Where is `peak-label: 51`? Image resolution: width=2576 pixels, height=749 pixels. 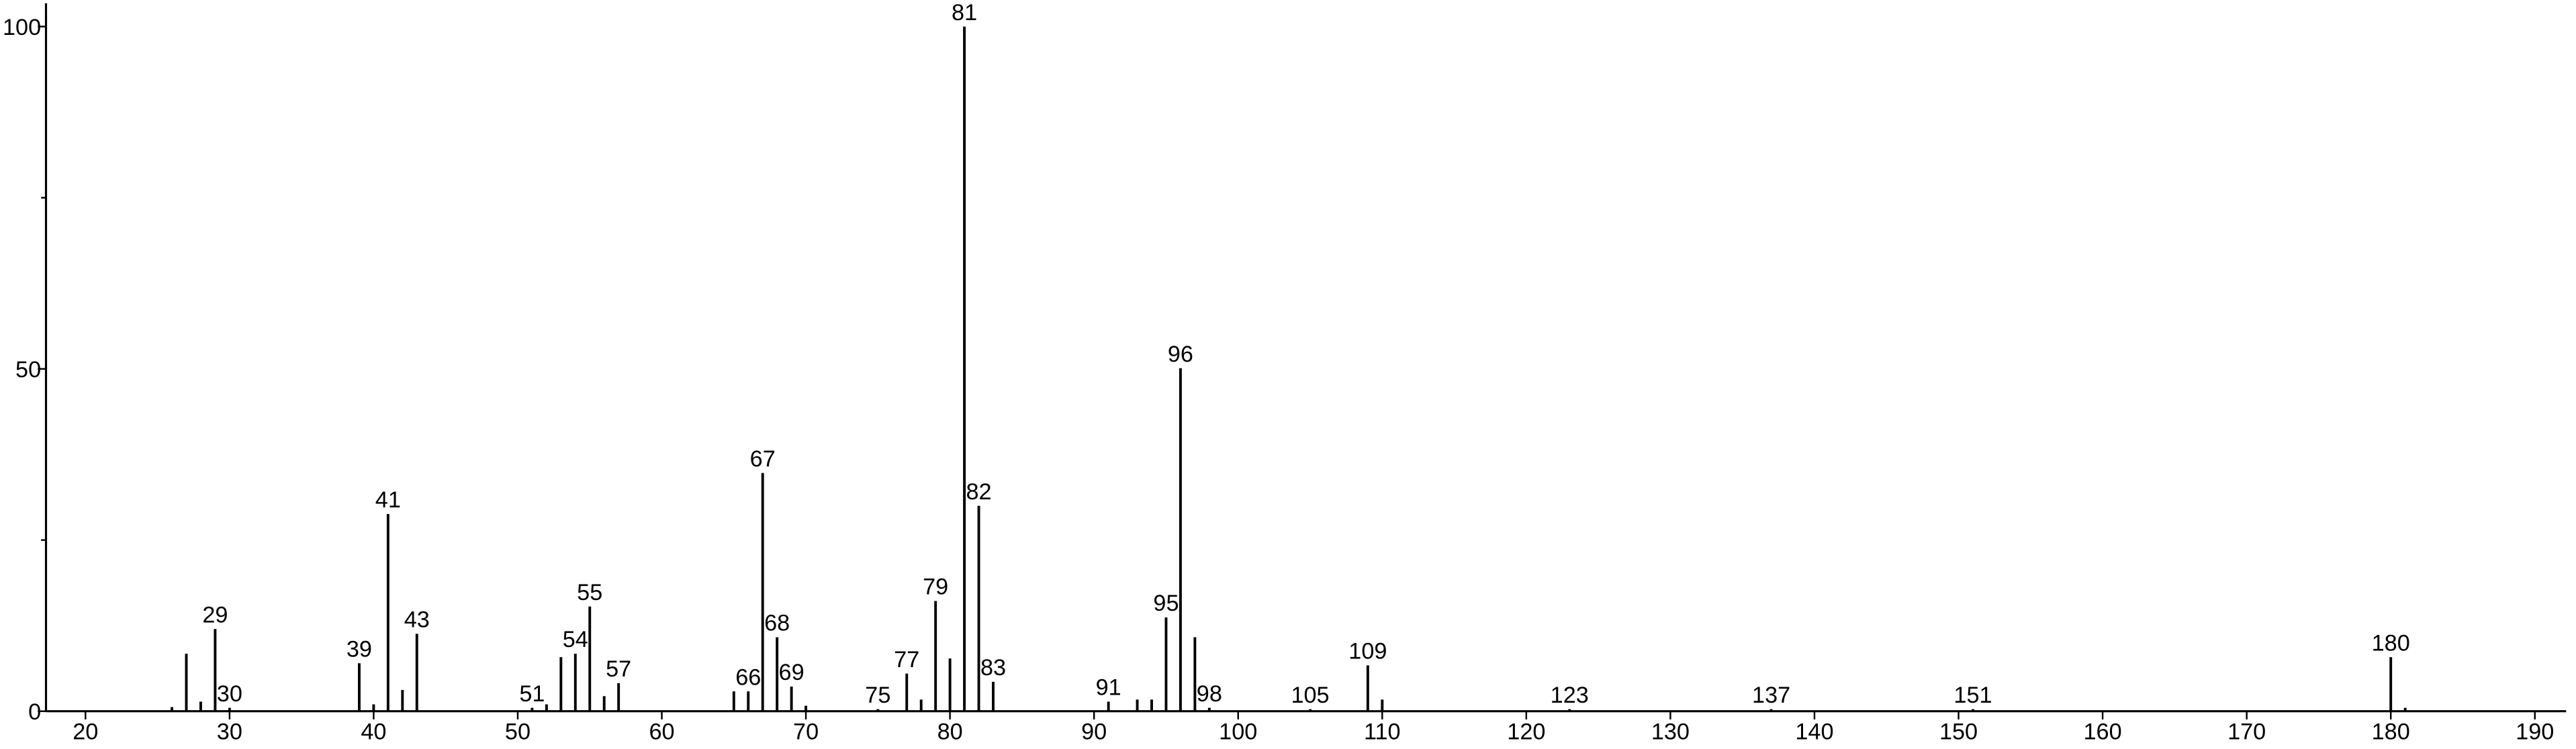 peak-label: 51 is located at coordinates (532, 694).